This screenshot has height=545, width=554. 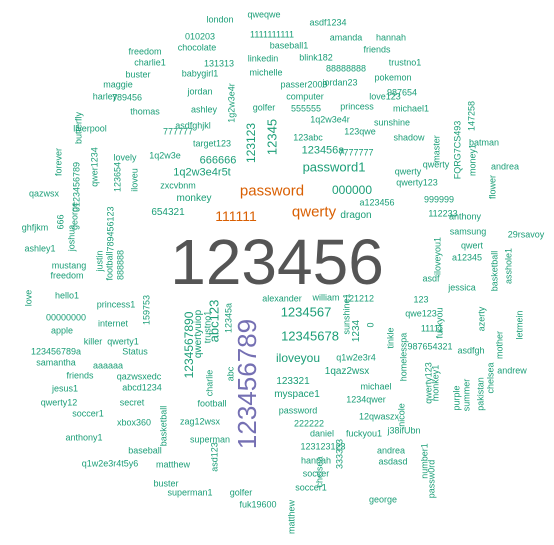 What do you see at coordinates (146, 310) in the screenshot?
I see `cloud-word: 159753` at bounding box center [146, 310].